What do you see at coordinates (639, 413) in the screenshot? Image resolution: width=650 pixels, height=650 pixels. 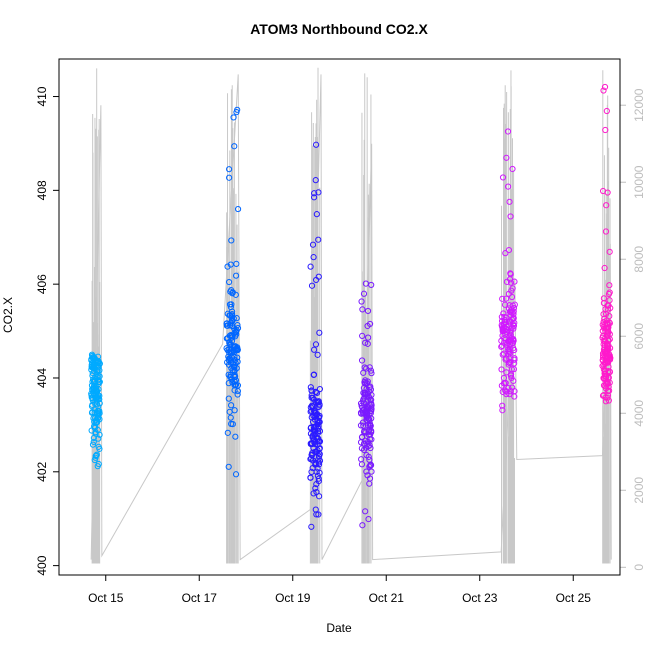 I see `y2-tick-label: 4000` at bounding box center [639, 413].